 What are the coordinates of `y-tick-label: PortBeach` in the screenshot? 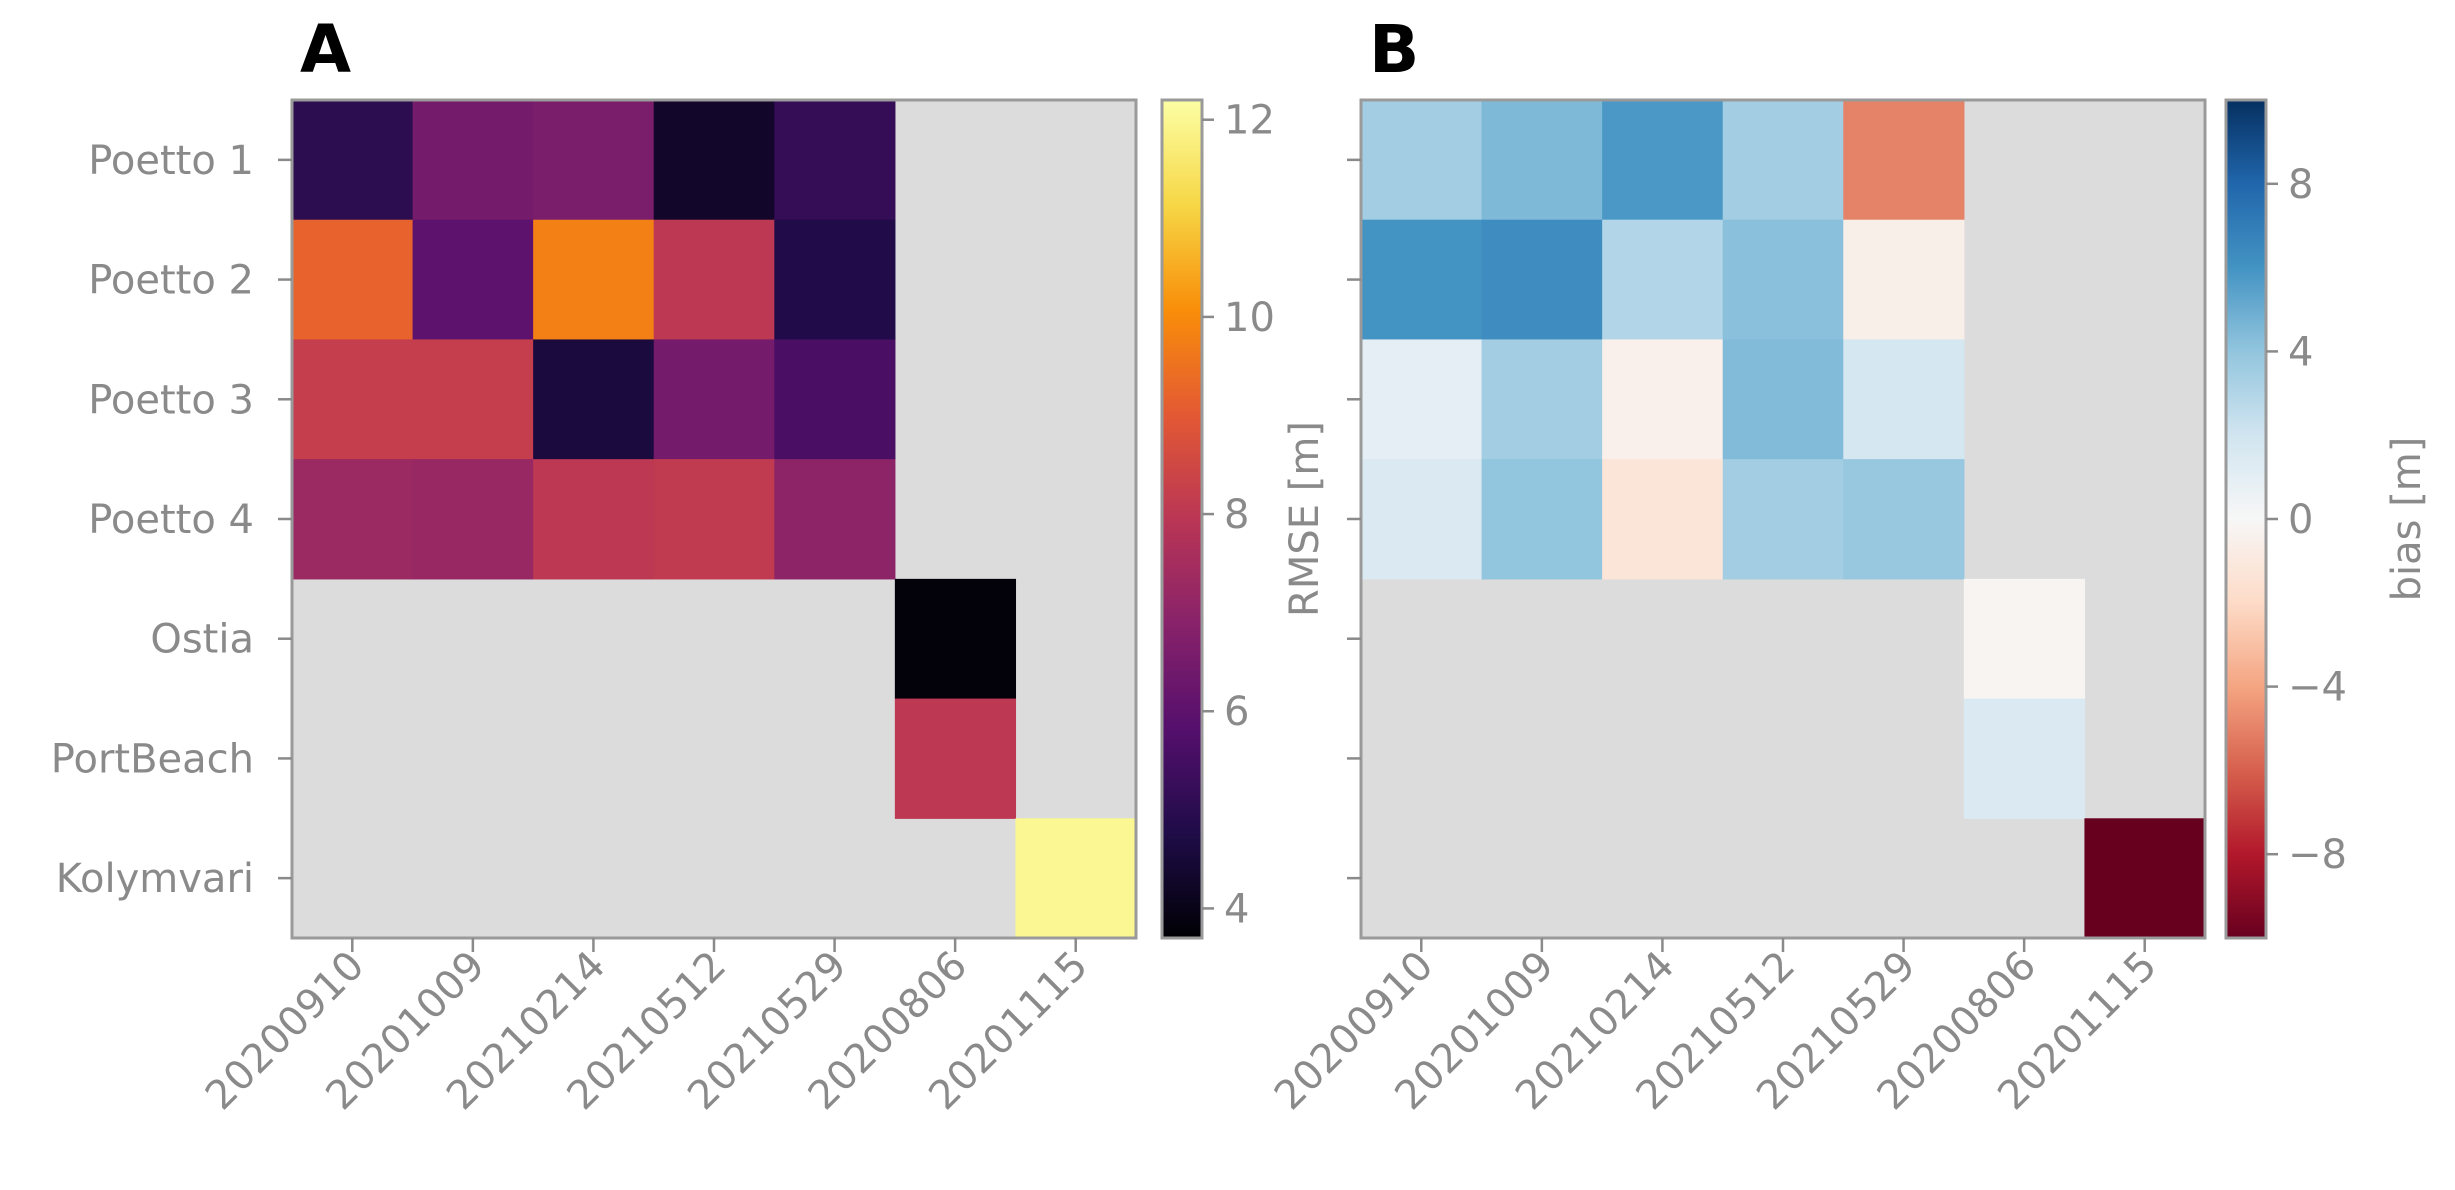 It's located at (152, 759).